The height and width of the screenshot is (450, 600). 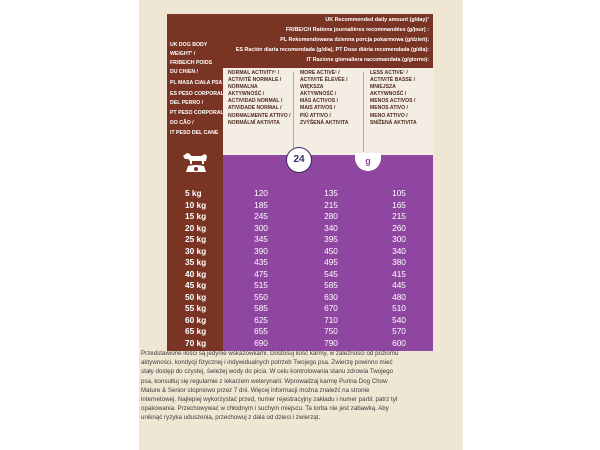 What do you see at coordinates (300, 320) in the screenshot?
I see `table-row: 60 kg 625 710 540` at bounding box center [300, 320].